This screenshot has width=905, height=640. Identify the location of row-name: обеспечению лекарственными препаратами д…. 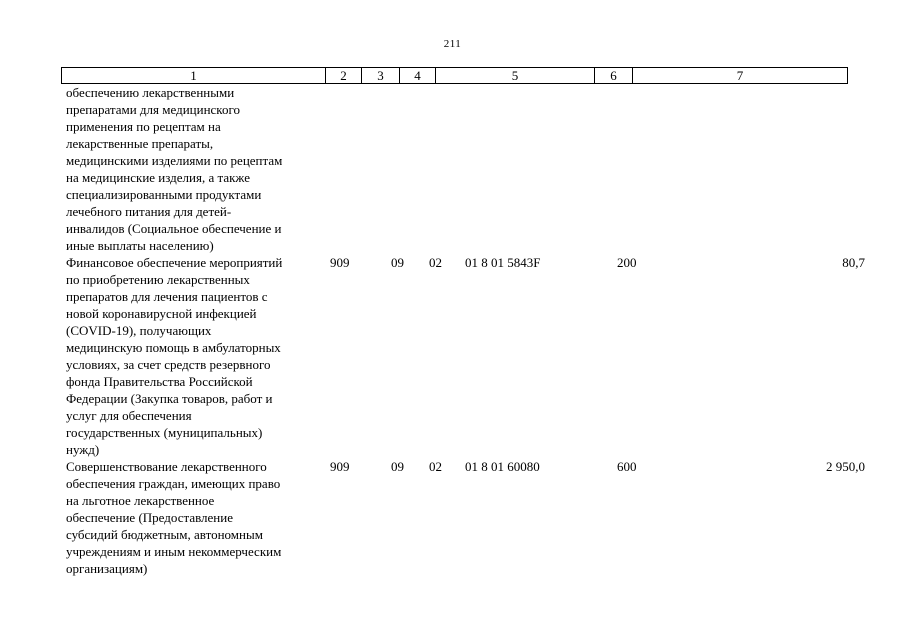
(174, 169).